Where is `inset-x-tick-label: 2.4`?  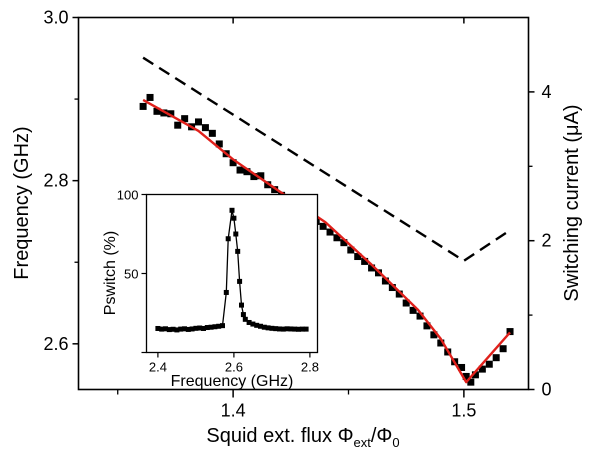
inset-x-tick-label: 2.4 is located at coordinates (158, 367).